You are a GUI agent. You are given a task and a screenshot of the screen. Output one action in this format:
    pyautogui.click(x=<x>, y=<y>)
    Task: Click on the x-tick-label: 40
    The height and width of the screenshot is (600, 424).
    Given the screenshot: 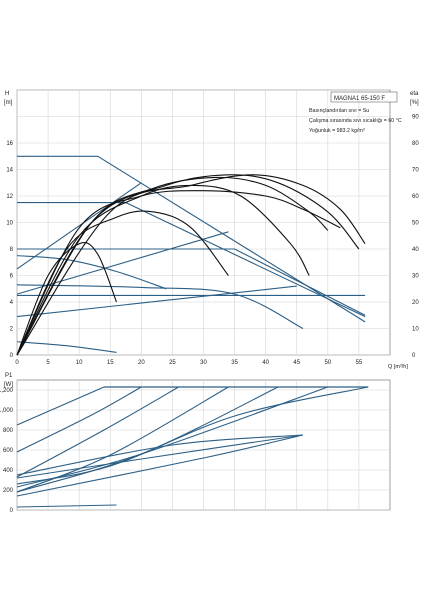 What is the action you would take?
    pyautogui.click(x=265, y=363)
    